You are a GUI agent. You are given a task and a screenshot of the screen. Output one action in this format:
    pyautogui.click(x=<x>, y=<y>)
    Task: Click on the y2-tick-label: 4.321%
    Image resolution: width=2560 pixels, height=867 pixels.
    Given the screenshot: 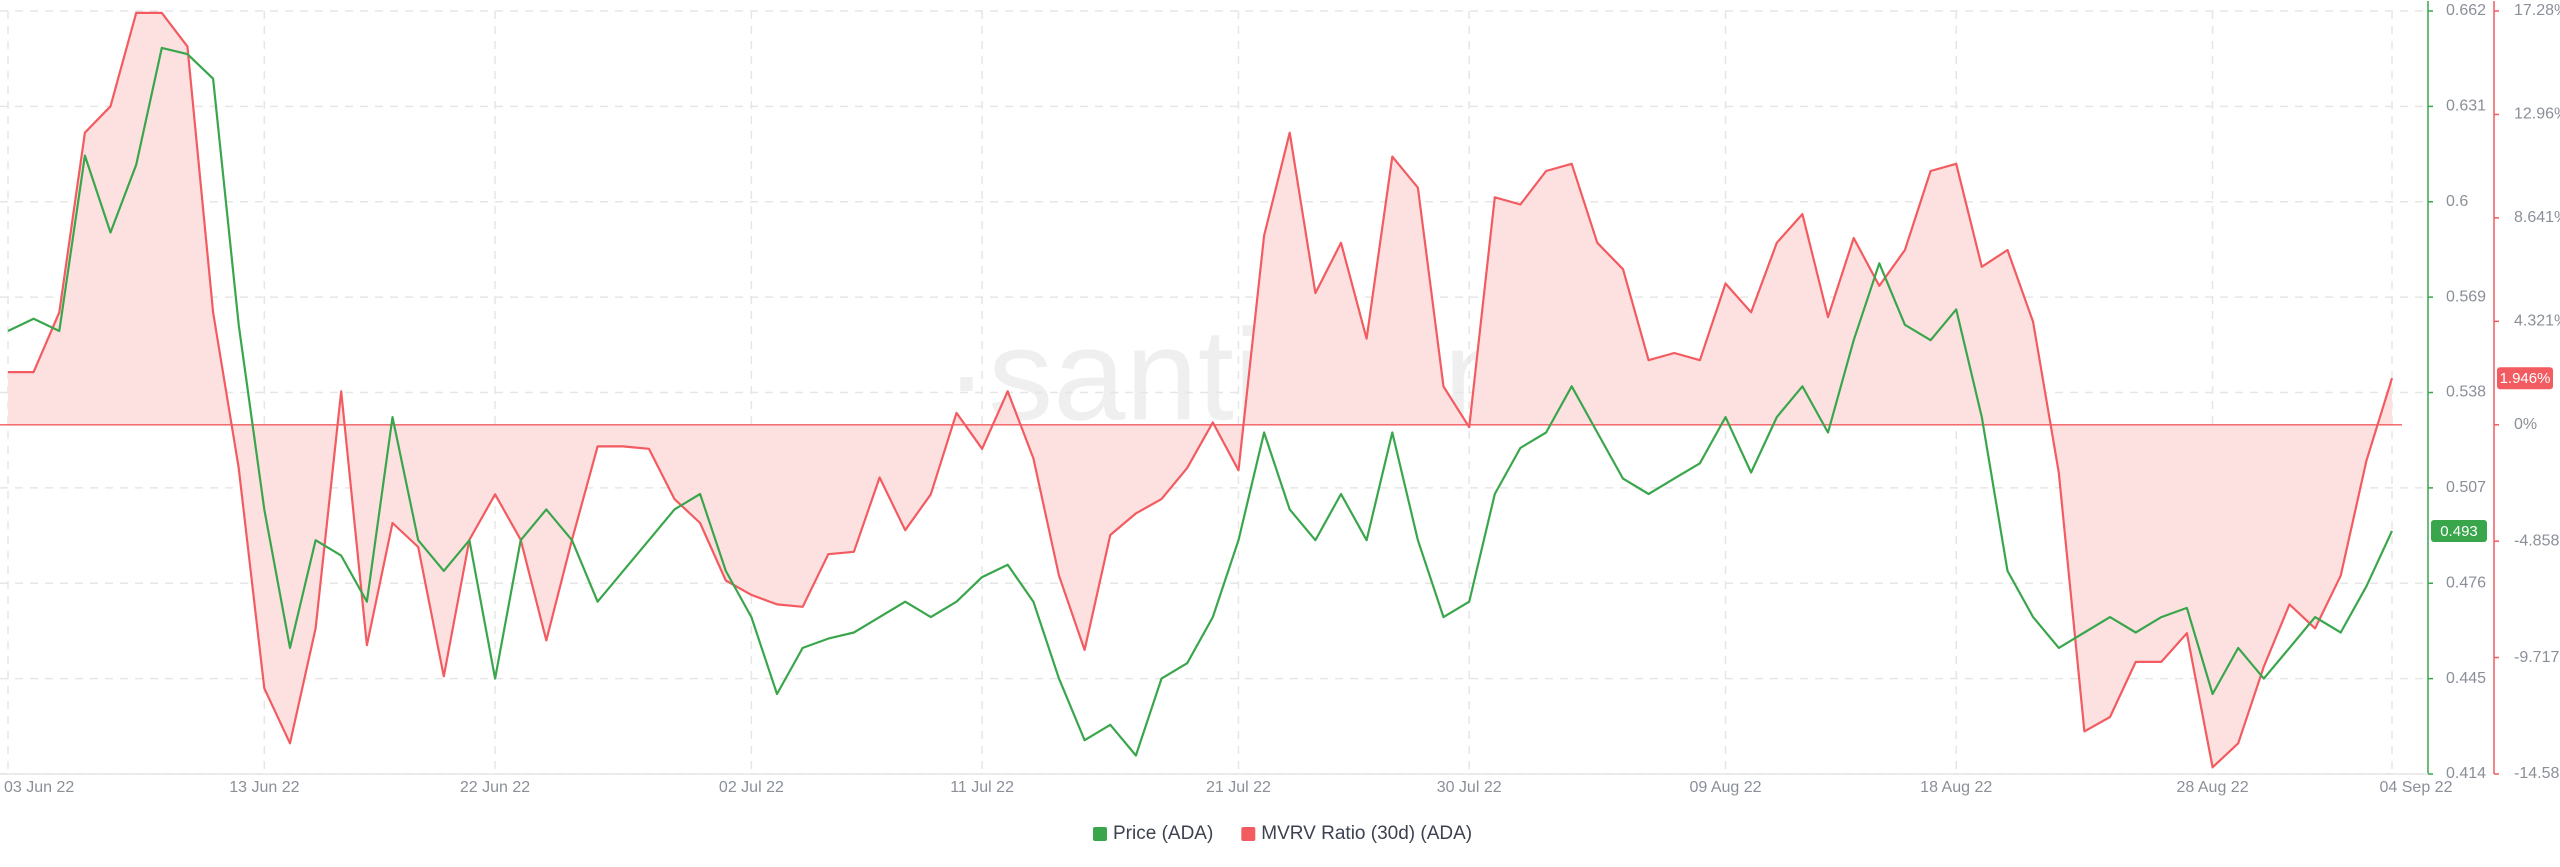 What is the action you would take?
    pyautogui.click(x=2537, y=321)
    